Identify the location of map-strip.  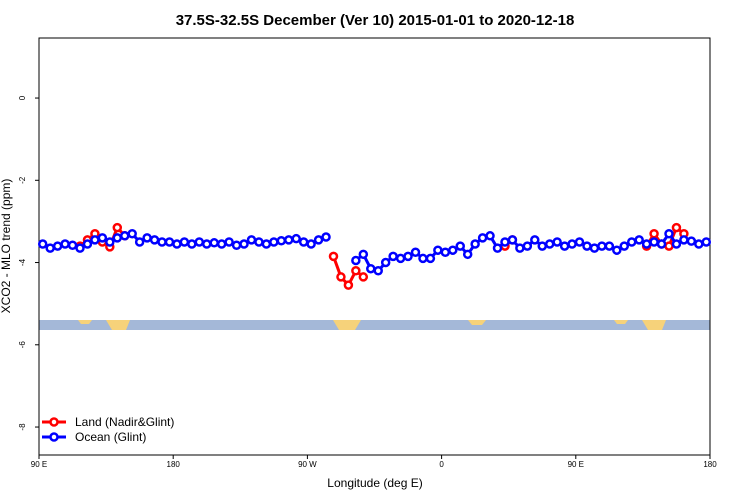
(374, 325).